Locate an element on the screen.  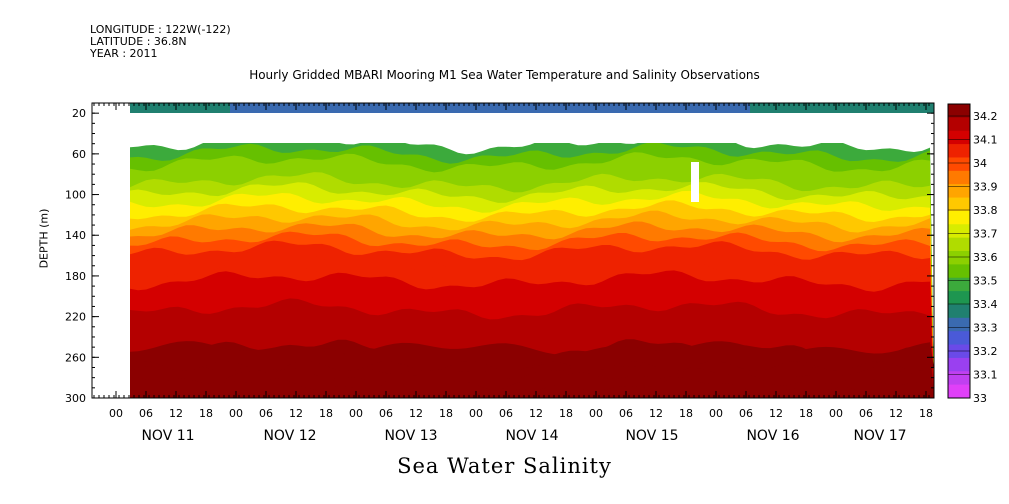
chart-subtitle: Sea Water Salinity is located at coordinates (504, 466).